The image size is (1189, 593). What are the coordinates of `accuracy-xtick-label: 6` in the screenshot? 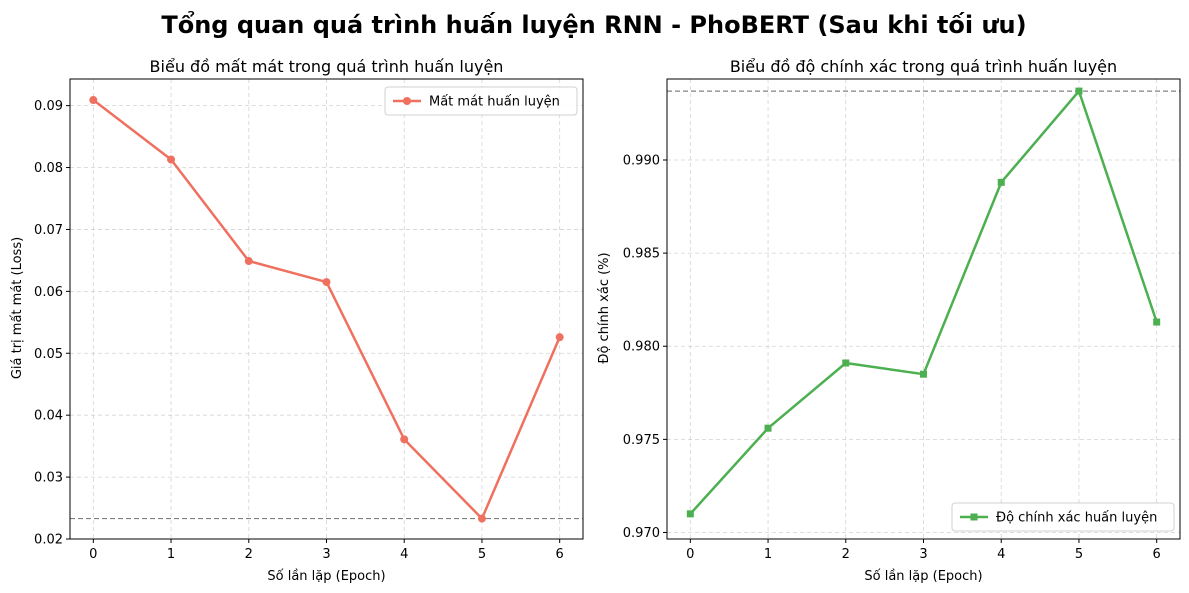 It's located at (1157, 554).